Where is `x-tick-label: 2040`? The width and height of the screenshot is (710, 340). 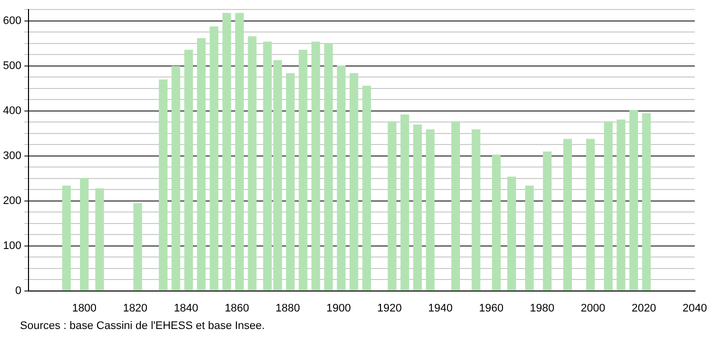
x-tick-label: 2040 is located at coordinates (695, 308).